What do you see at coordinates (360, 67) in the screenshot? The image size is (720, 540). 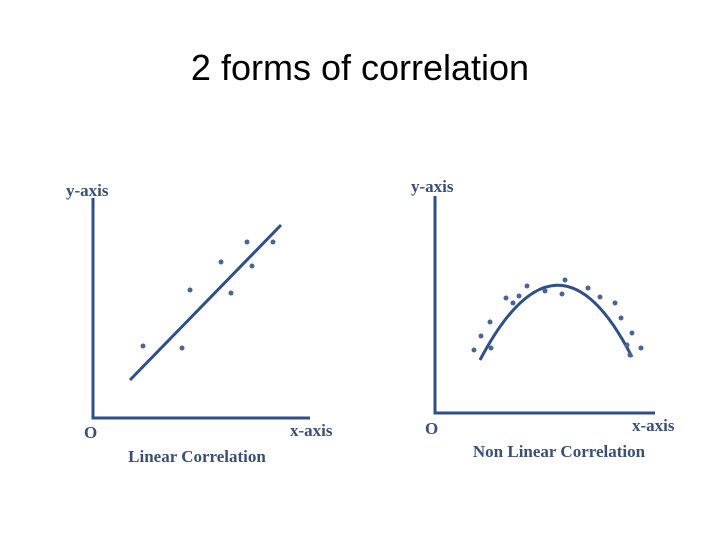 I see `slide-title: 2 forms of correlation` at bounding box center [360, 67].